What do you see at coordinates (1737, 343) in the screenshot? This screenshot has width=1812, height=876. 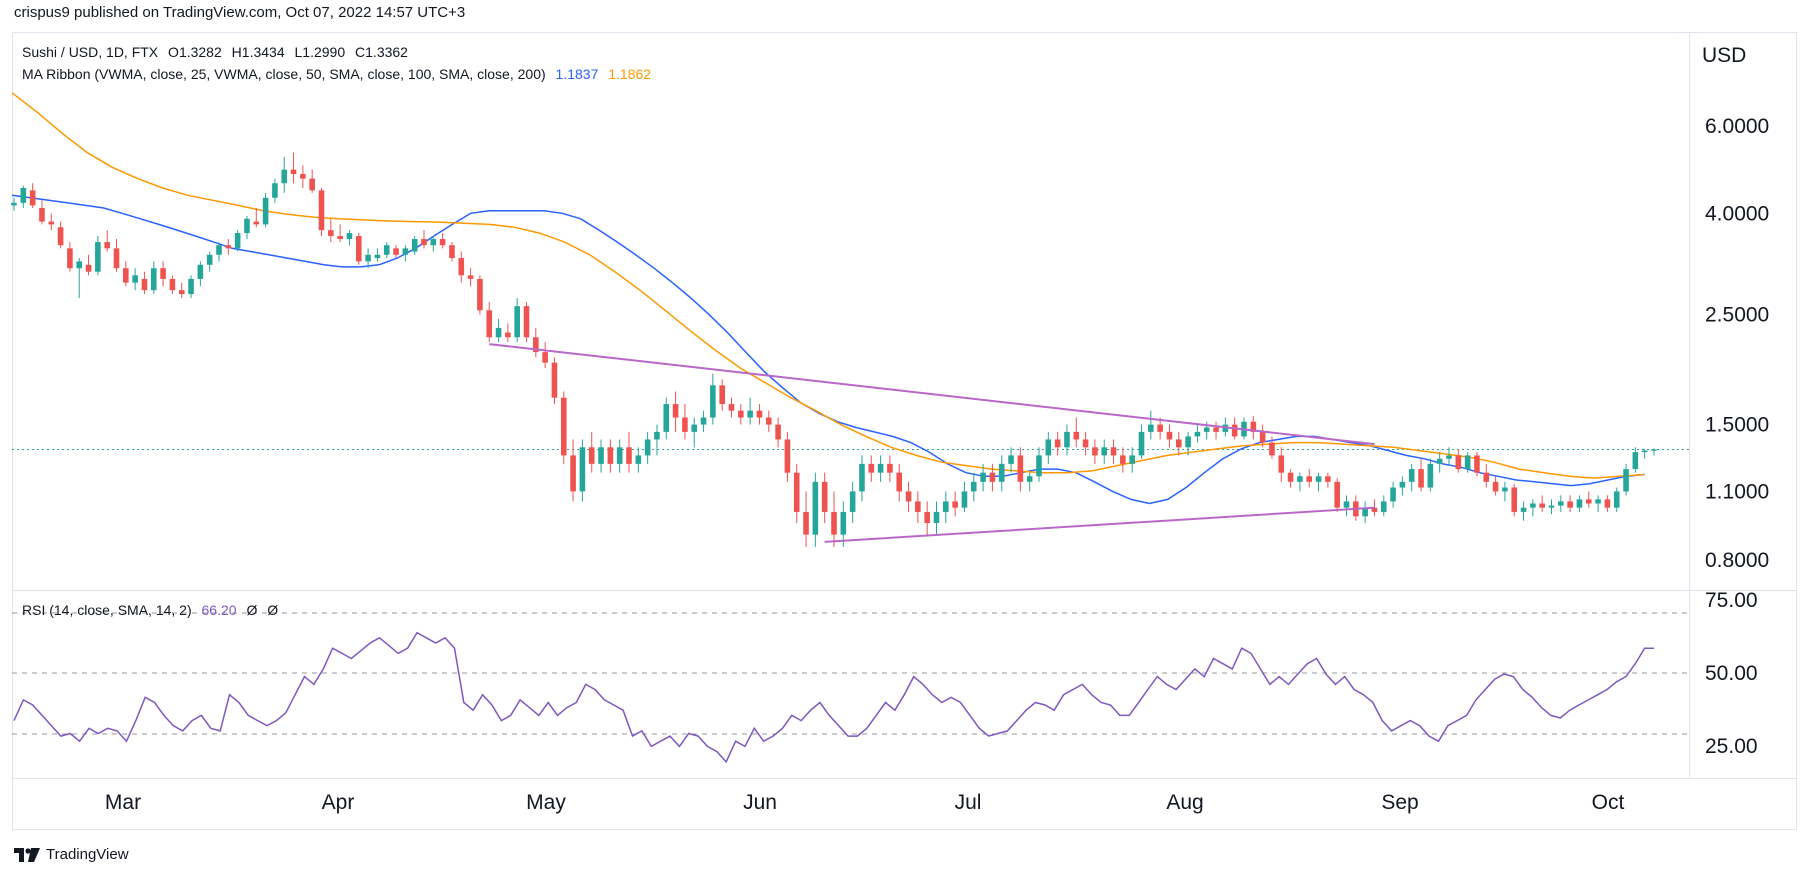 I see `price-axis: 6.0000 4.0000 2.5000 1.5000 1.1000 0.8000` at bounding box center [1737, 343].